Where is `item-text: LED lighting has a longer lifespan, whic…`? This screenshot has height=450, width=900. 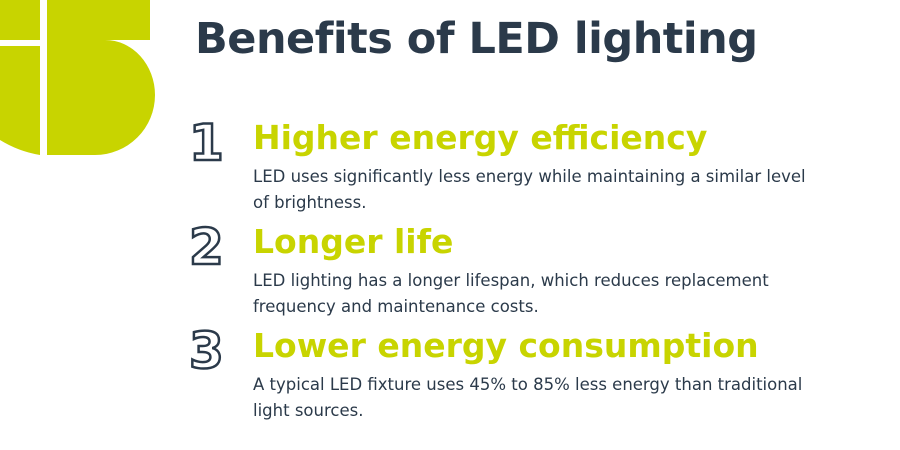
item-text: LED lighting has a longer lifespan, whic… is located at coordinates (511, 293).